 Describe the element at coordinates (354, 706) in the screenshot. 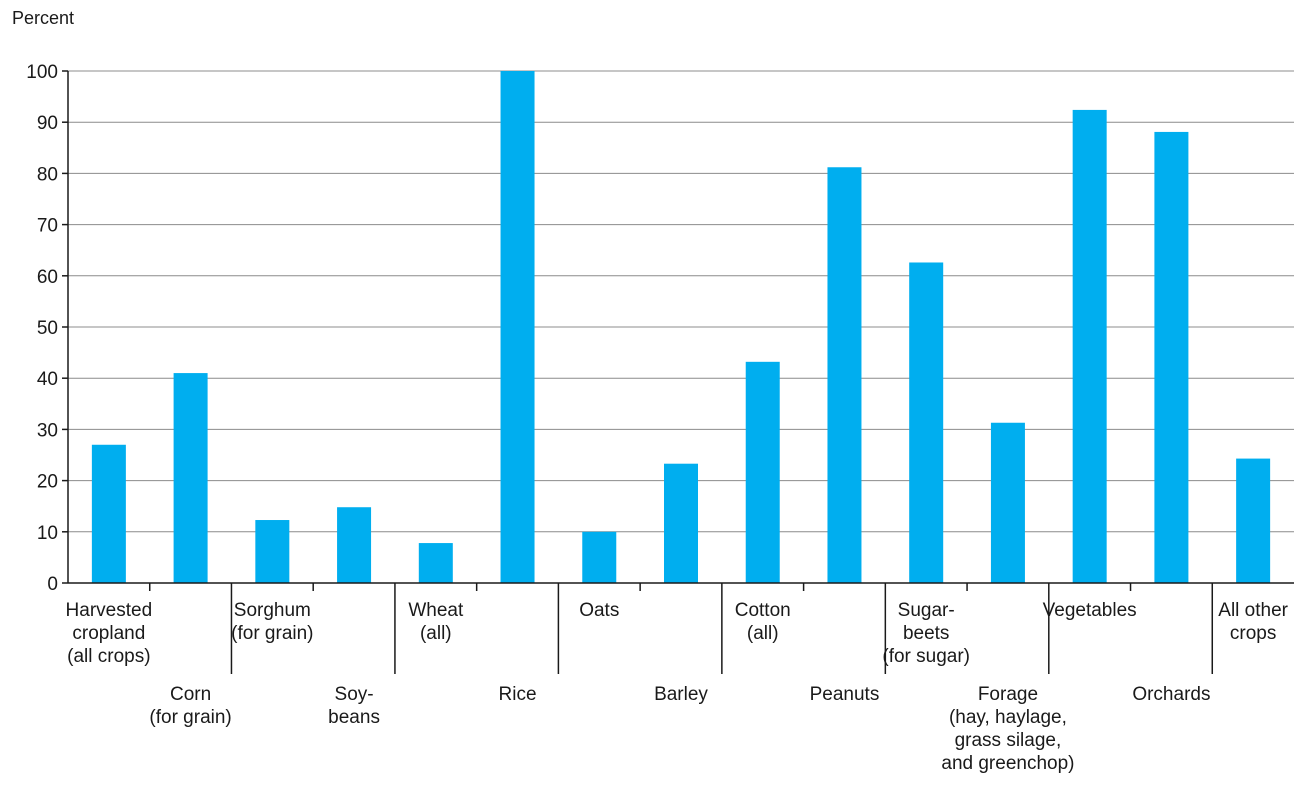

I see `x-tick-label: Soy-beans` at that location.